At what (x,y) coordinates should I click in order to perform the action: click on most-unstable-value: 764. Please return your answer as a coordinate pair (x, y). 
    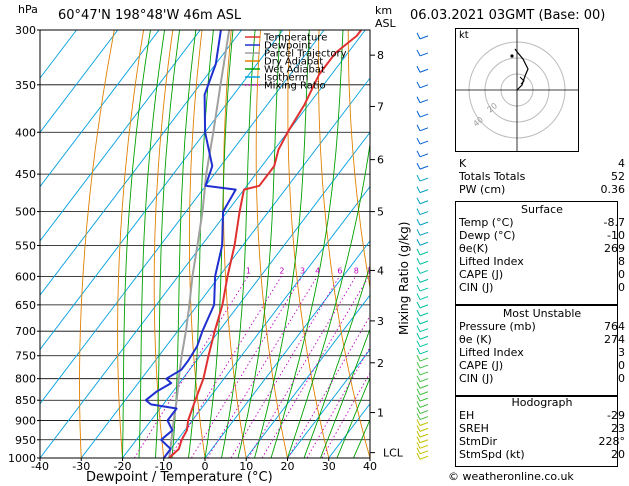
    Looking at the image, I should click on (614, 326).